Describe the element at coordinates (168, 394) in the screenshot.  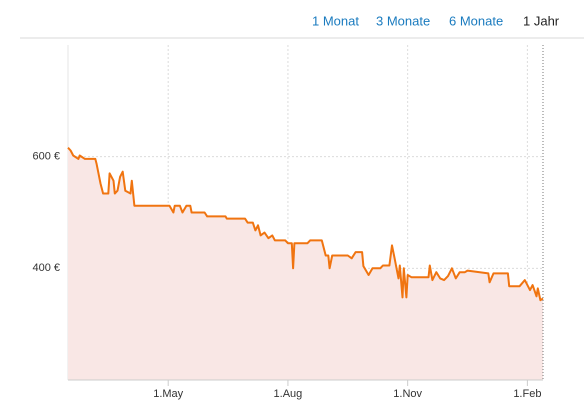
I see `x-tick-label: 1.May` at that location.